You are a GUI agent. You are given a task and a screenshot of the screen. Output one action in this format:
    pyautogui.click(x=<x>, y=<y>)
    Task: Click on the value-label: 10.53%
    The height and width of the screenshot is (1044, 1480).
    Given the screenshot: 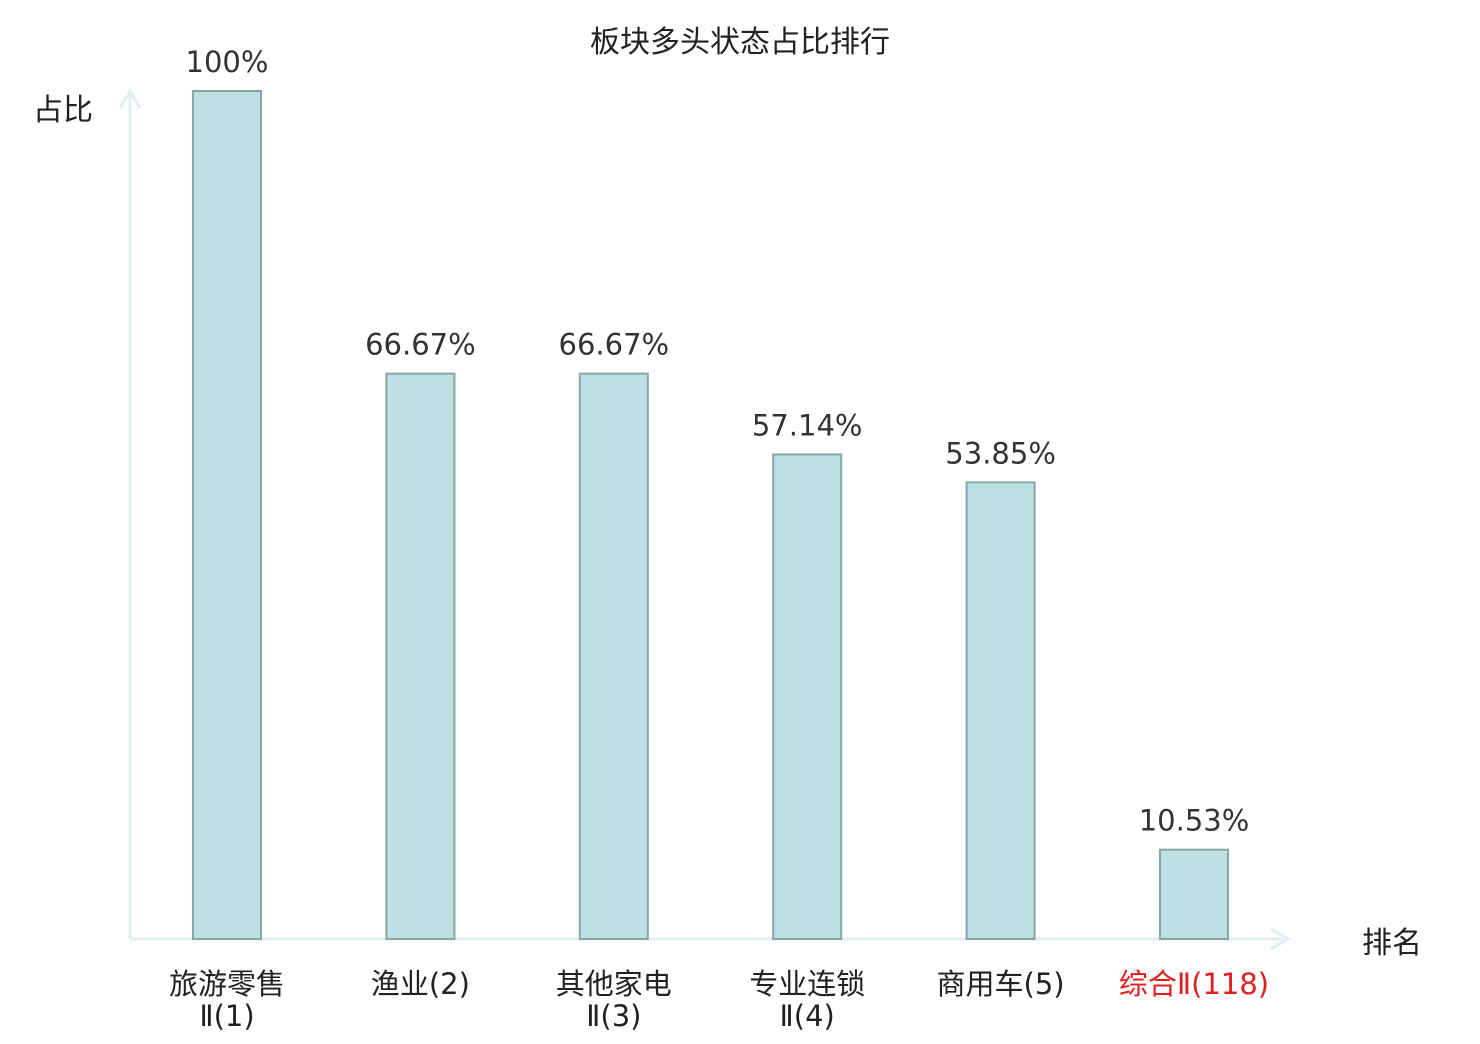 What is the action you would take?
    pyautogui.click(x=1194, y=821)
    